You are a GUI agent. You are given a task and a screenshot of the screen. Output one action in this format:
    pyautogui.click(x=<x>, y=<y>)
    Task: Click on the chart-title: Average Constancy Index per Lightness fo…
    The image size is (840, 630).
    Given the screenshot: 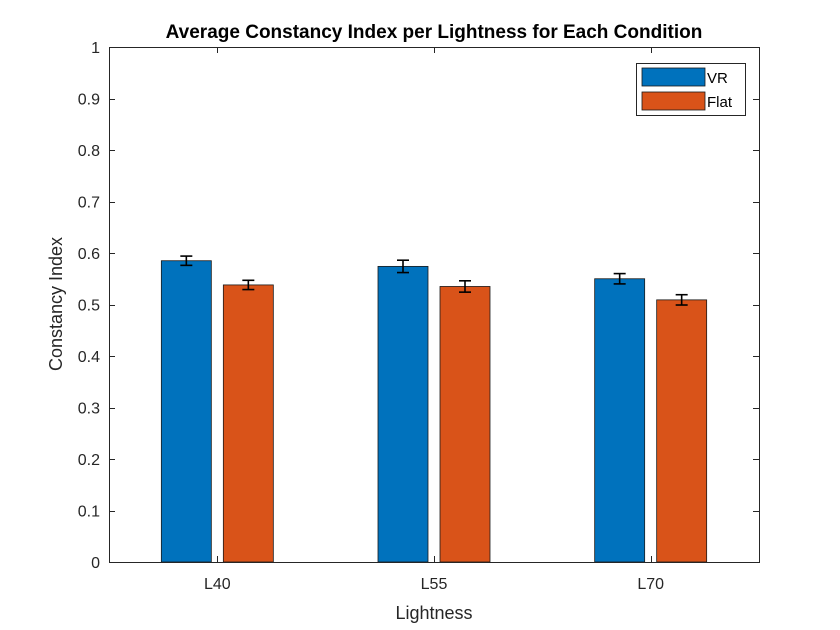 What is the action you would take?
    pyautogui.click(x=434, y=32)
    